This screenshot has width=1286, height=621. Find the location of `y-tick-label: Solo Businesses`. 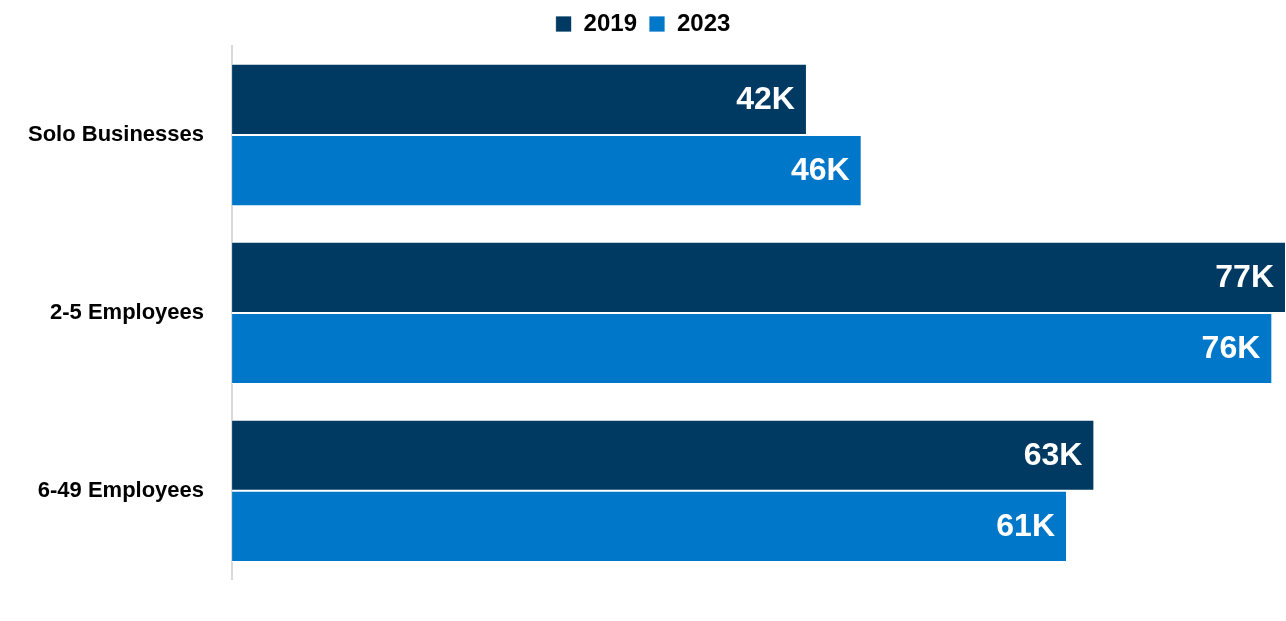

y-tick-label: Solo Businesses is located at coordinates (116, 134).